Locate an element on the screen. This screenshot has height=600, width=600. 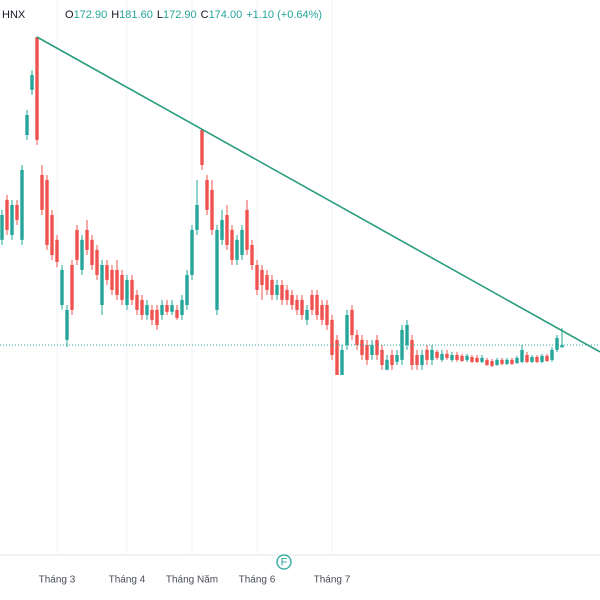
header-field-label: L is located at coordinates (160, 15).